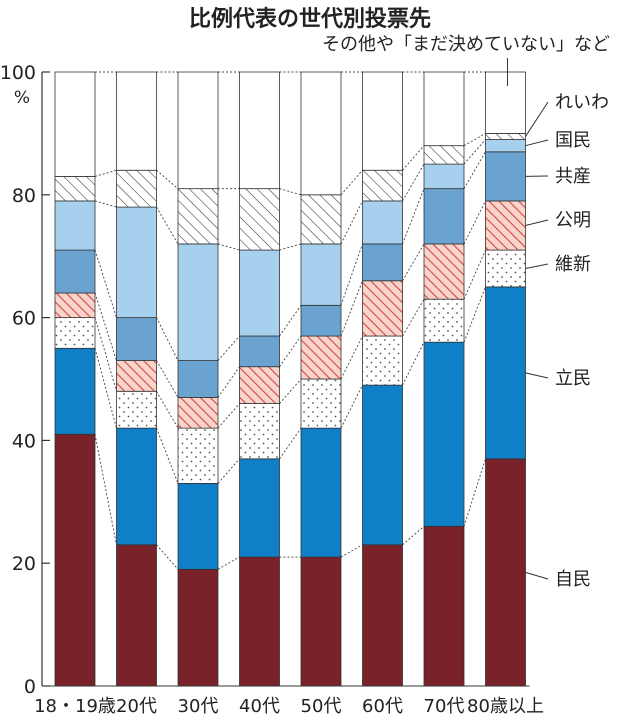 The height and width of the screenshot is (722, 634). What do you see at coordinates (259, 706) in the screenshot?
I see `x-tick-label: 40代` at bounding box center [259, 706].